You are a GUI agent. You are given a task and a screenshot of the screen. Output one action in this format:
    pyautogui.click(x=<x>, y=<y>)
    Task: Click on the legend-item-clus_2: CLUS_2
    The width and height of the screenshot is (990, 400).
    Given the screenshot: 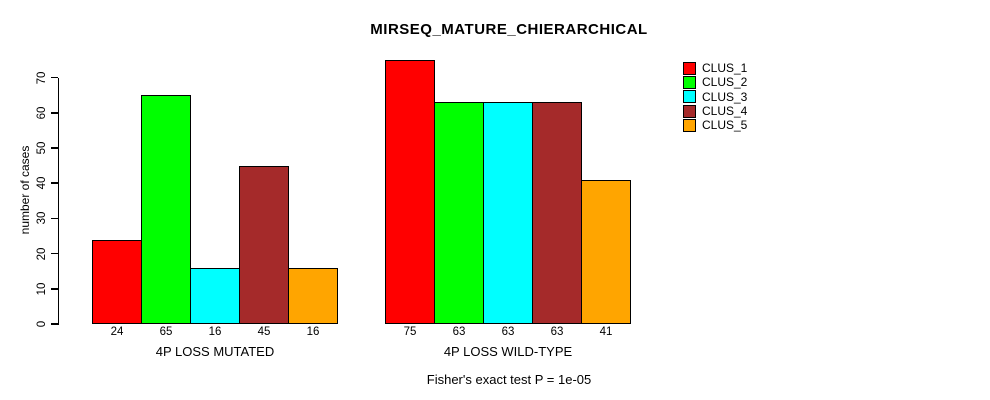 What is the action you would take?
    pyautogui.click(x=715, y=82)
    